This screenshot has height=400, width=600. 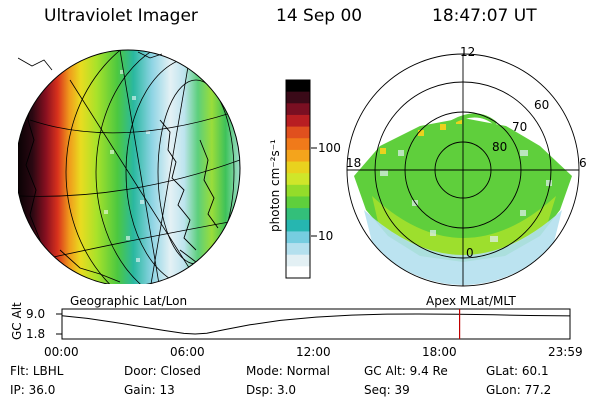 I want to click on altitude-curve, so click(x=316, y=324).